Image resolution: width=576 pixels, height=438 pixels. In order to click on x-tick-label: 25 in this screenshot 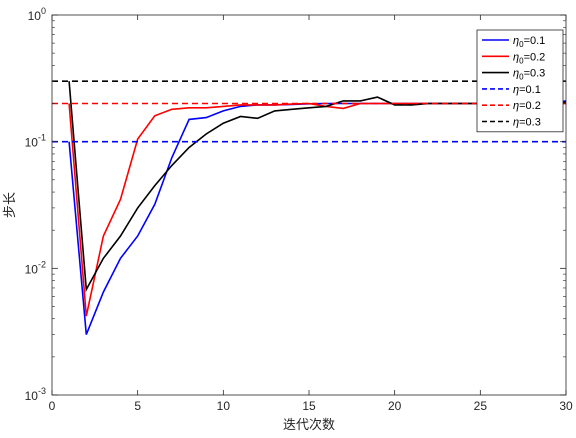, I will do `click(481, 406)`.